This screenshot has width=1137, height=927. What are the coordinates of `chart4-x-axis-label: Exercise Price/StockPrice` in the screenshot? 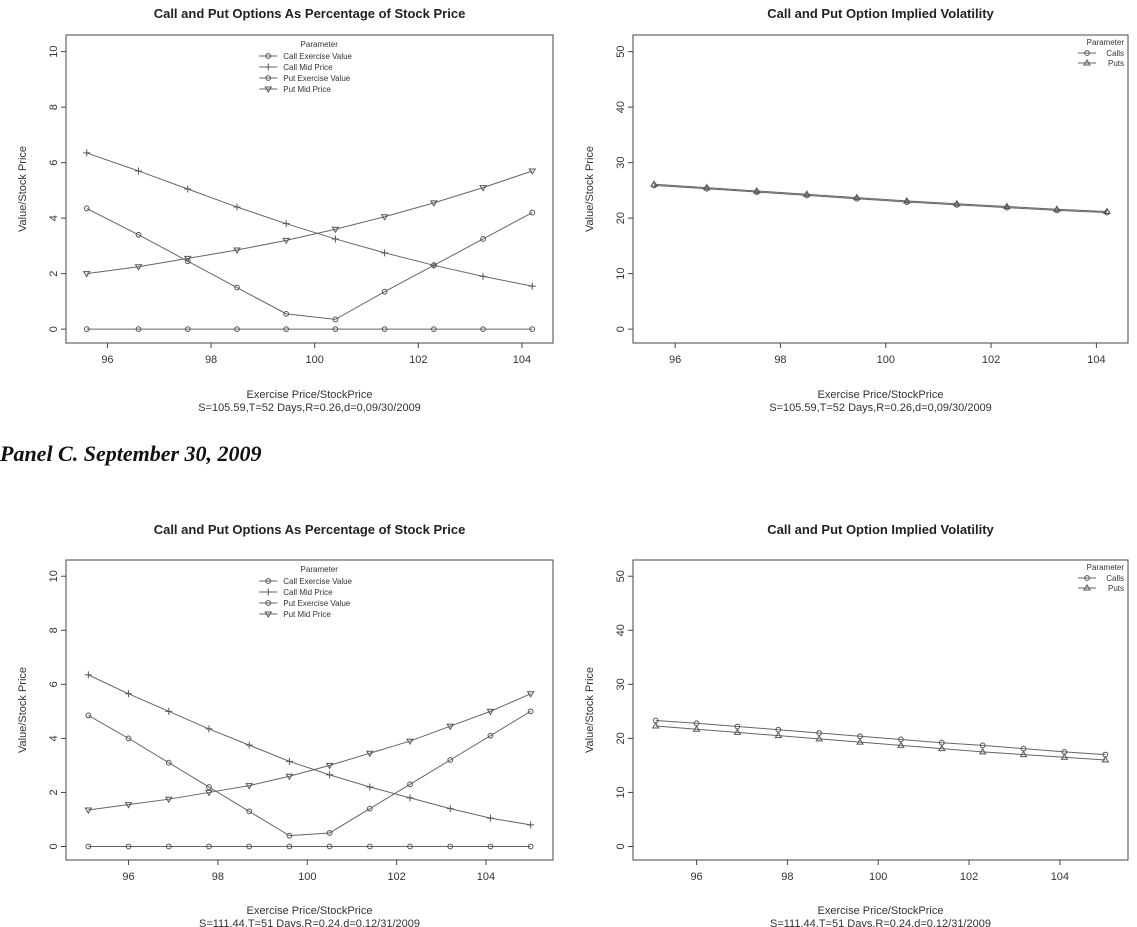 It's located at (881, 911).